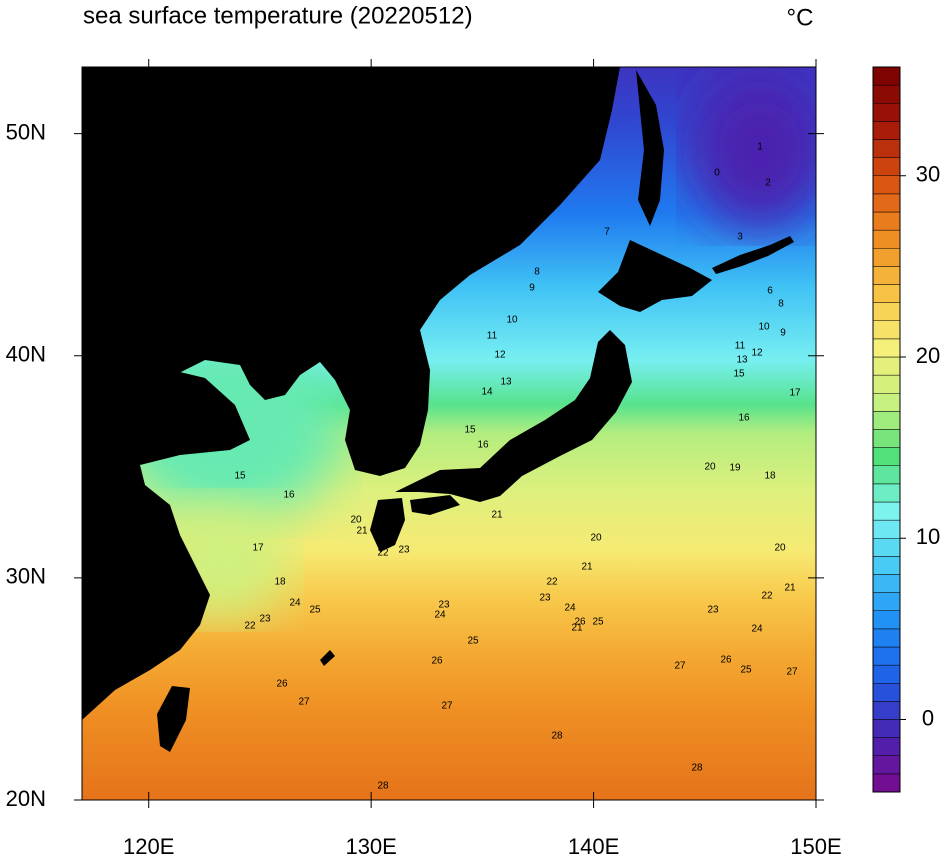  What do you see at coordinates (173, 719) in the screenshot?
I see `taiwan` at bounding box center [173, 719].